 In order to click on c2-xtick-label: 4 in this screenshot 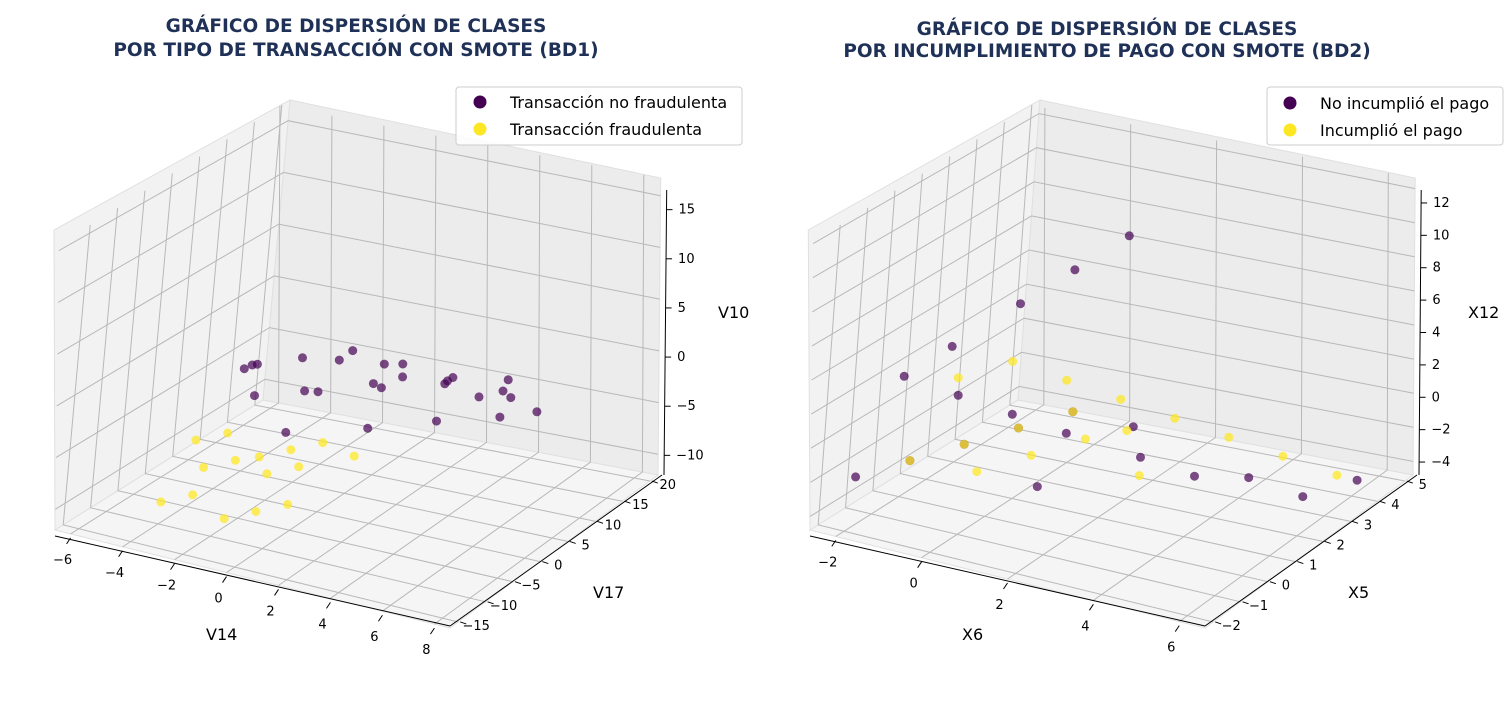, I will do `click(1085, 626)`.